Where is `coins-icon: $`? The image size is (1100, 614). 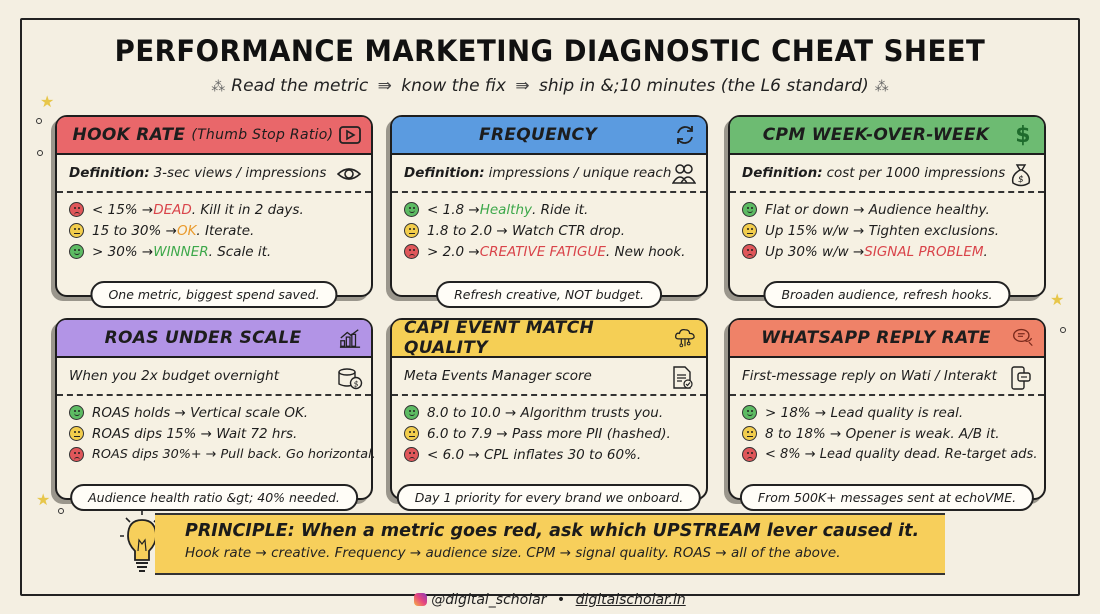
coins-icon: $ is located at coordinates (350, 378).